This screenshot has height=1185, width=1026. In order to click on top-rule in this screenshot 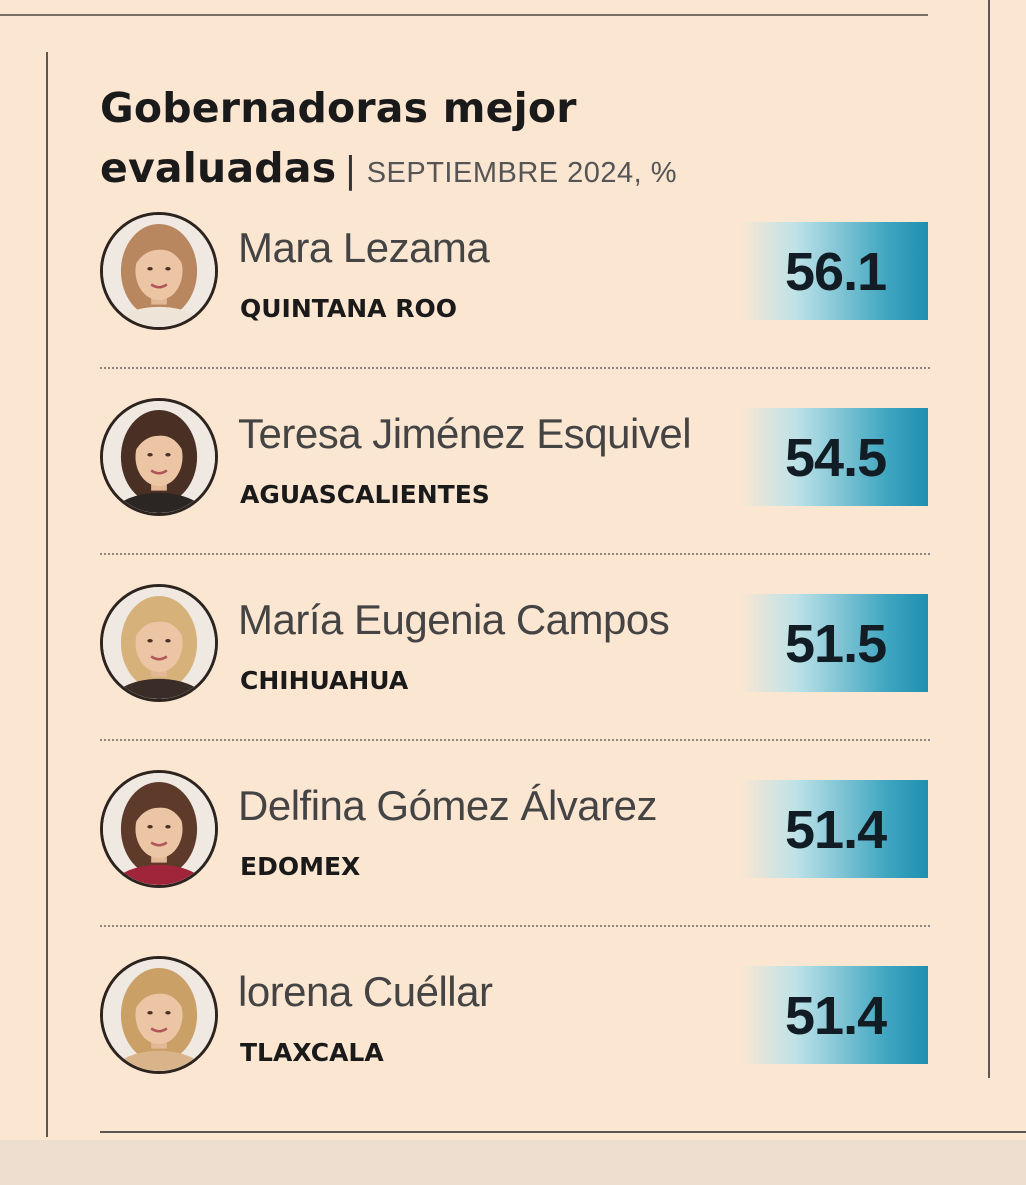, I will do `click(464, 15)`.